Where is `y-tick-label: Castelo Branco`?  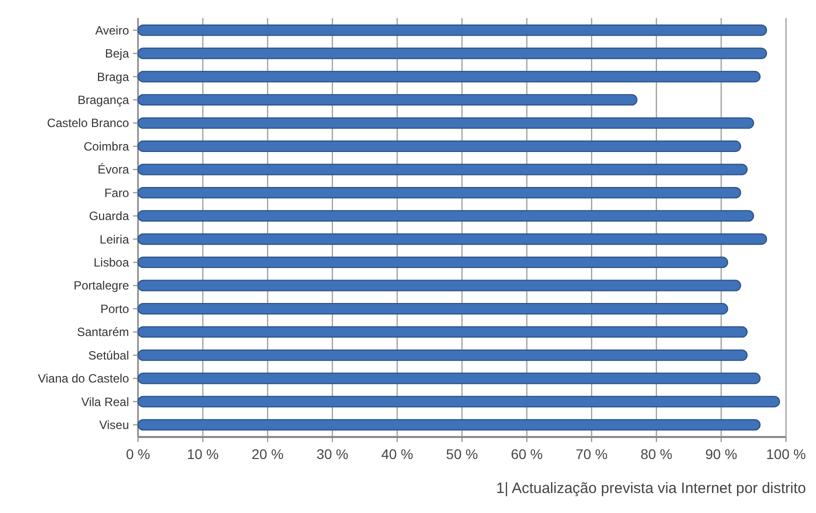
y-tick-label: Castelo Branco is located at coordinates (88, 123).